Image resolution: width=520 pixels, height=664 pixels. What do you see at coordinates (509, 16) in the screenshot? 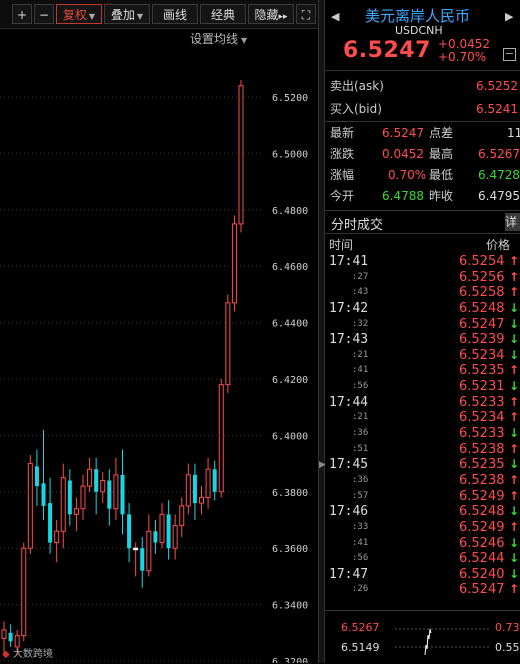
I see `next-symbol-icon: ▶` at bounding box center [509, 16].